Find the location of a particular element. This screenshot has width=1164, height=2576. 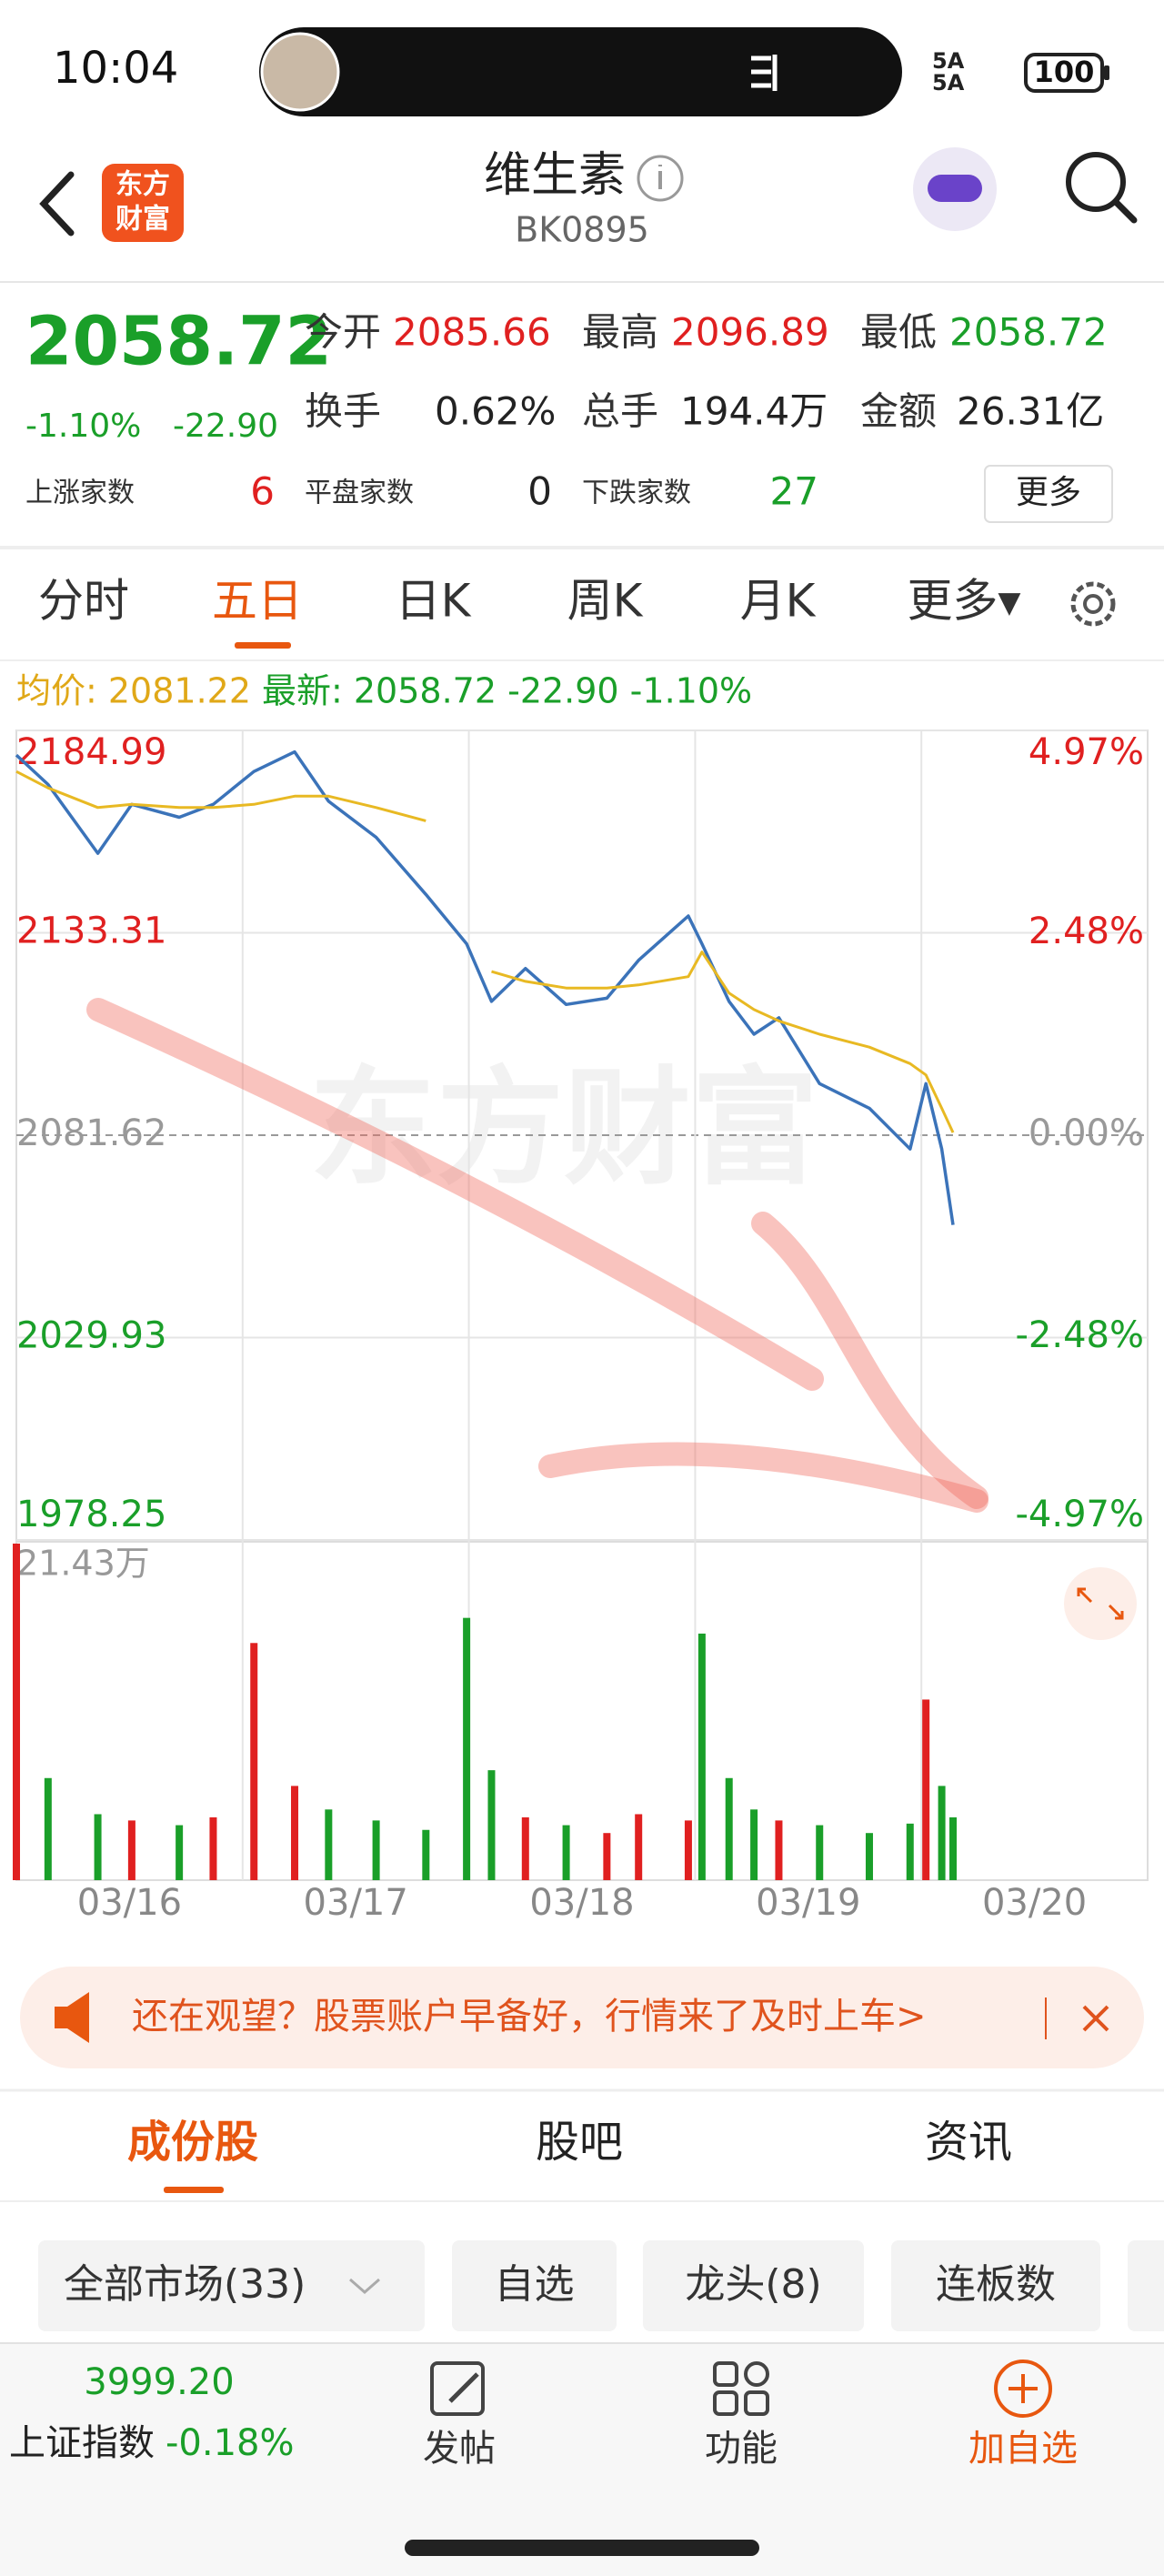

battery is located at coordinates (1064, 73).